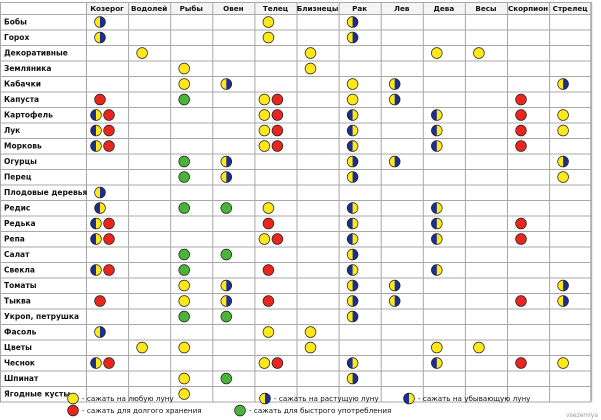 The width and height of the screenshot is (601, 420). What do you see at coordinates (128, 398) in the screenshot?
I see `legend-label: - сажать на любую луну` at bounding box center [128, 398].